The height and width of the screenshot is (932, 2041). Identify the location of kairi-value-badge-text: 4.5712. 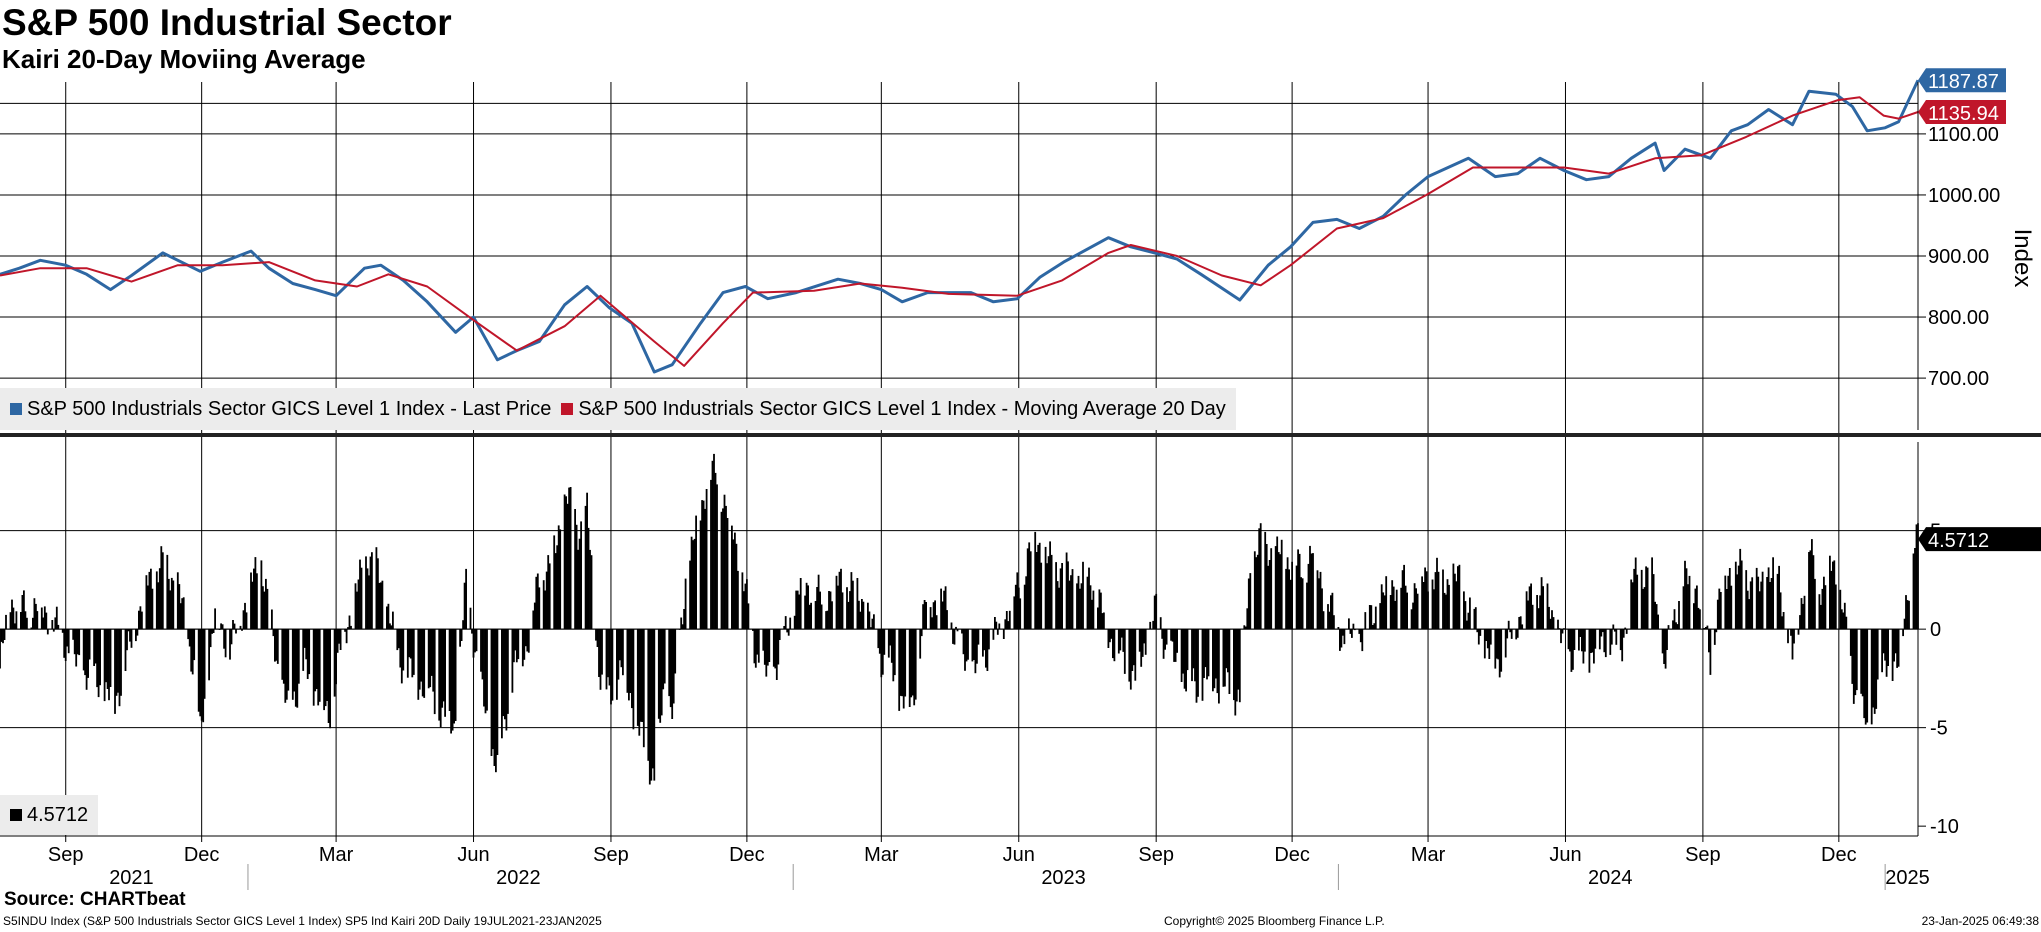
(1958, 541).